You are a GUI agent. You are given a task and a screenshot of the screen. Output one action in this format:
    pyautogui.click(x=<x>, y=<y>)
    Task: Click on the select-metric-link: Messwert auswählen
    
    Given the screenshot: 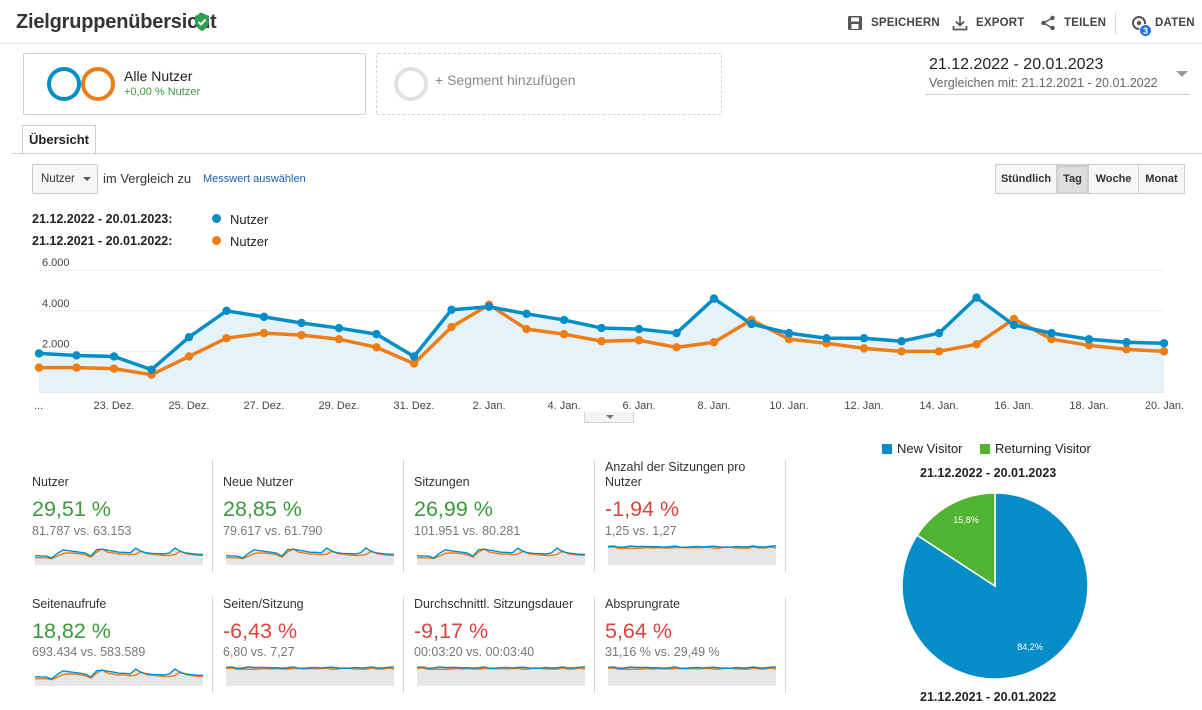 What is the action you would take?
    pyautogui.click(x=254, y=179)
    